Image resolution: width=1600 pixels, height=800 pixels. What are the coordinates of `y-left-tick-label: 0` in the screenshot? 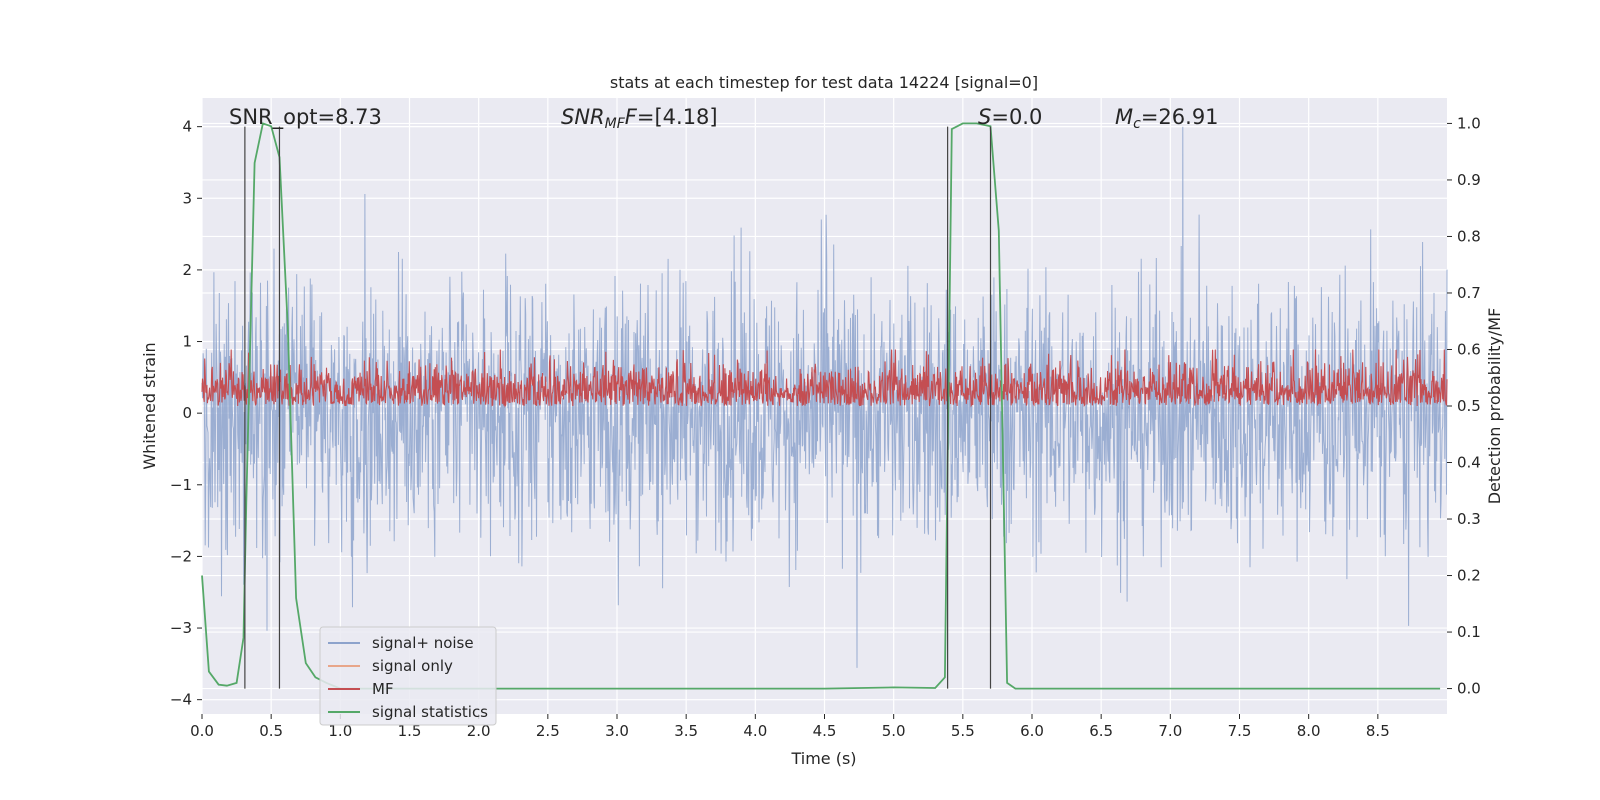 It's located at (187, 413).